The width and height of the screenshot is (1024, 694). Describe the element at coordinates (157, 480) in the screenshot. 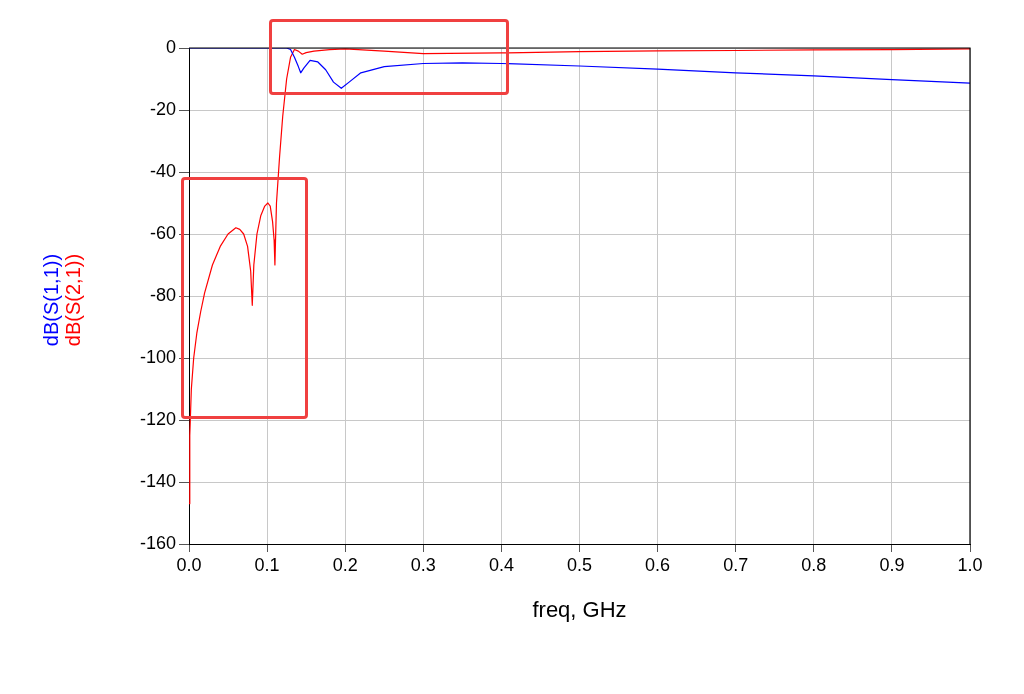

I see `y-tick-label: -140` at that location.